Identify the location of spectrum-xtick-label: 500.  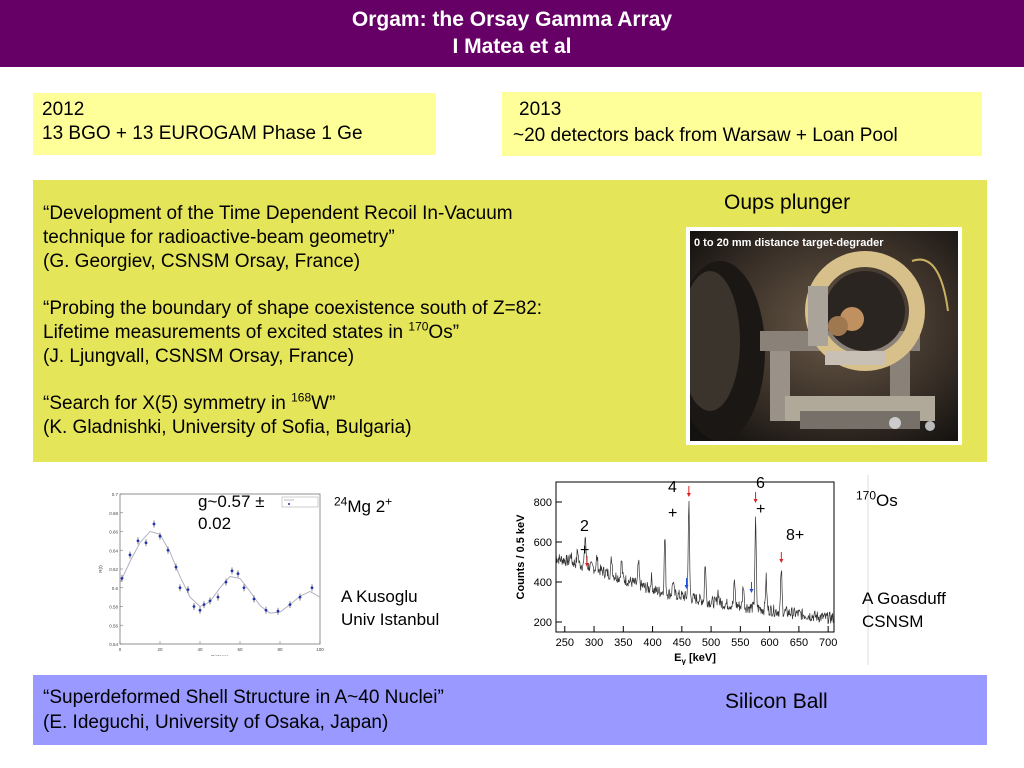
(711, 643).